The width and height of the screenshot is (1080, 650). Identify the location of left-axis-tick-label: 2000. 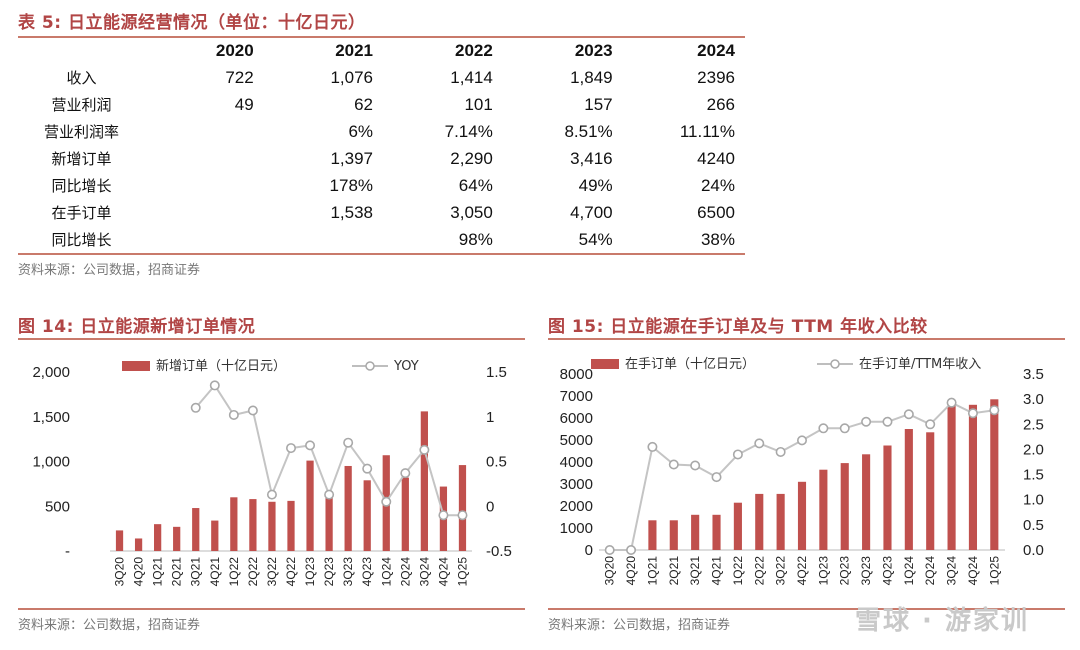
(576, 506).